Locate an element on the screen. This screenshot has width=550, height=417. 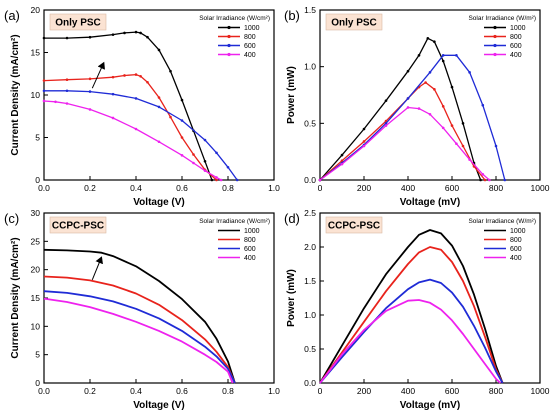
legend-title: Solar Irradiance (W/cm²) is located at coordinates (234, 18).